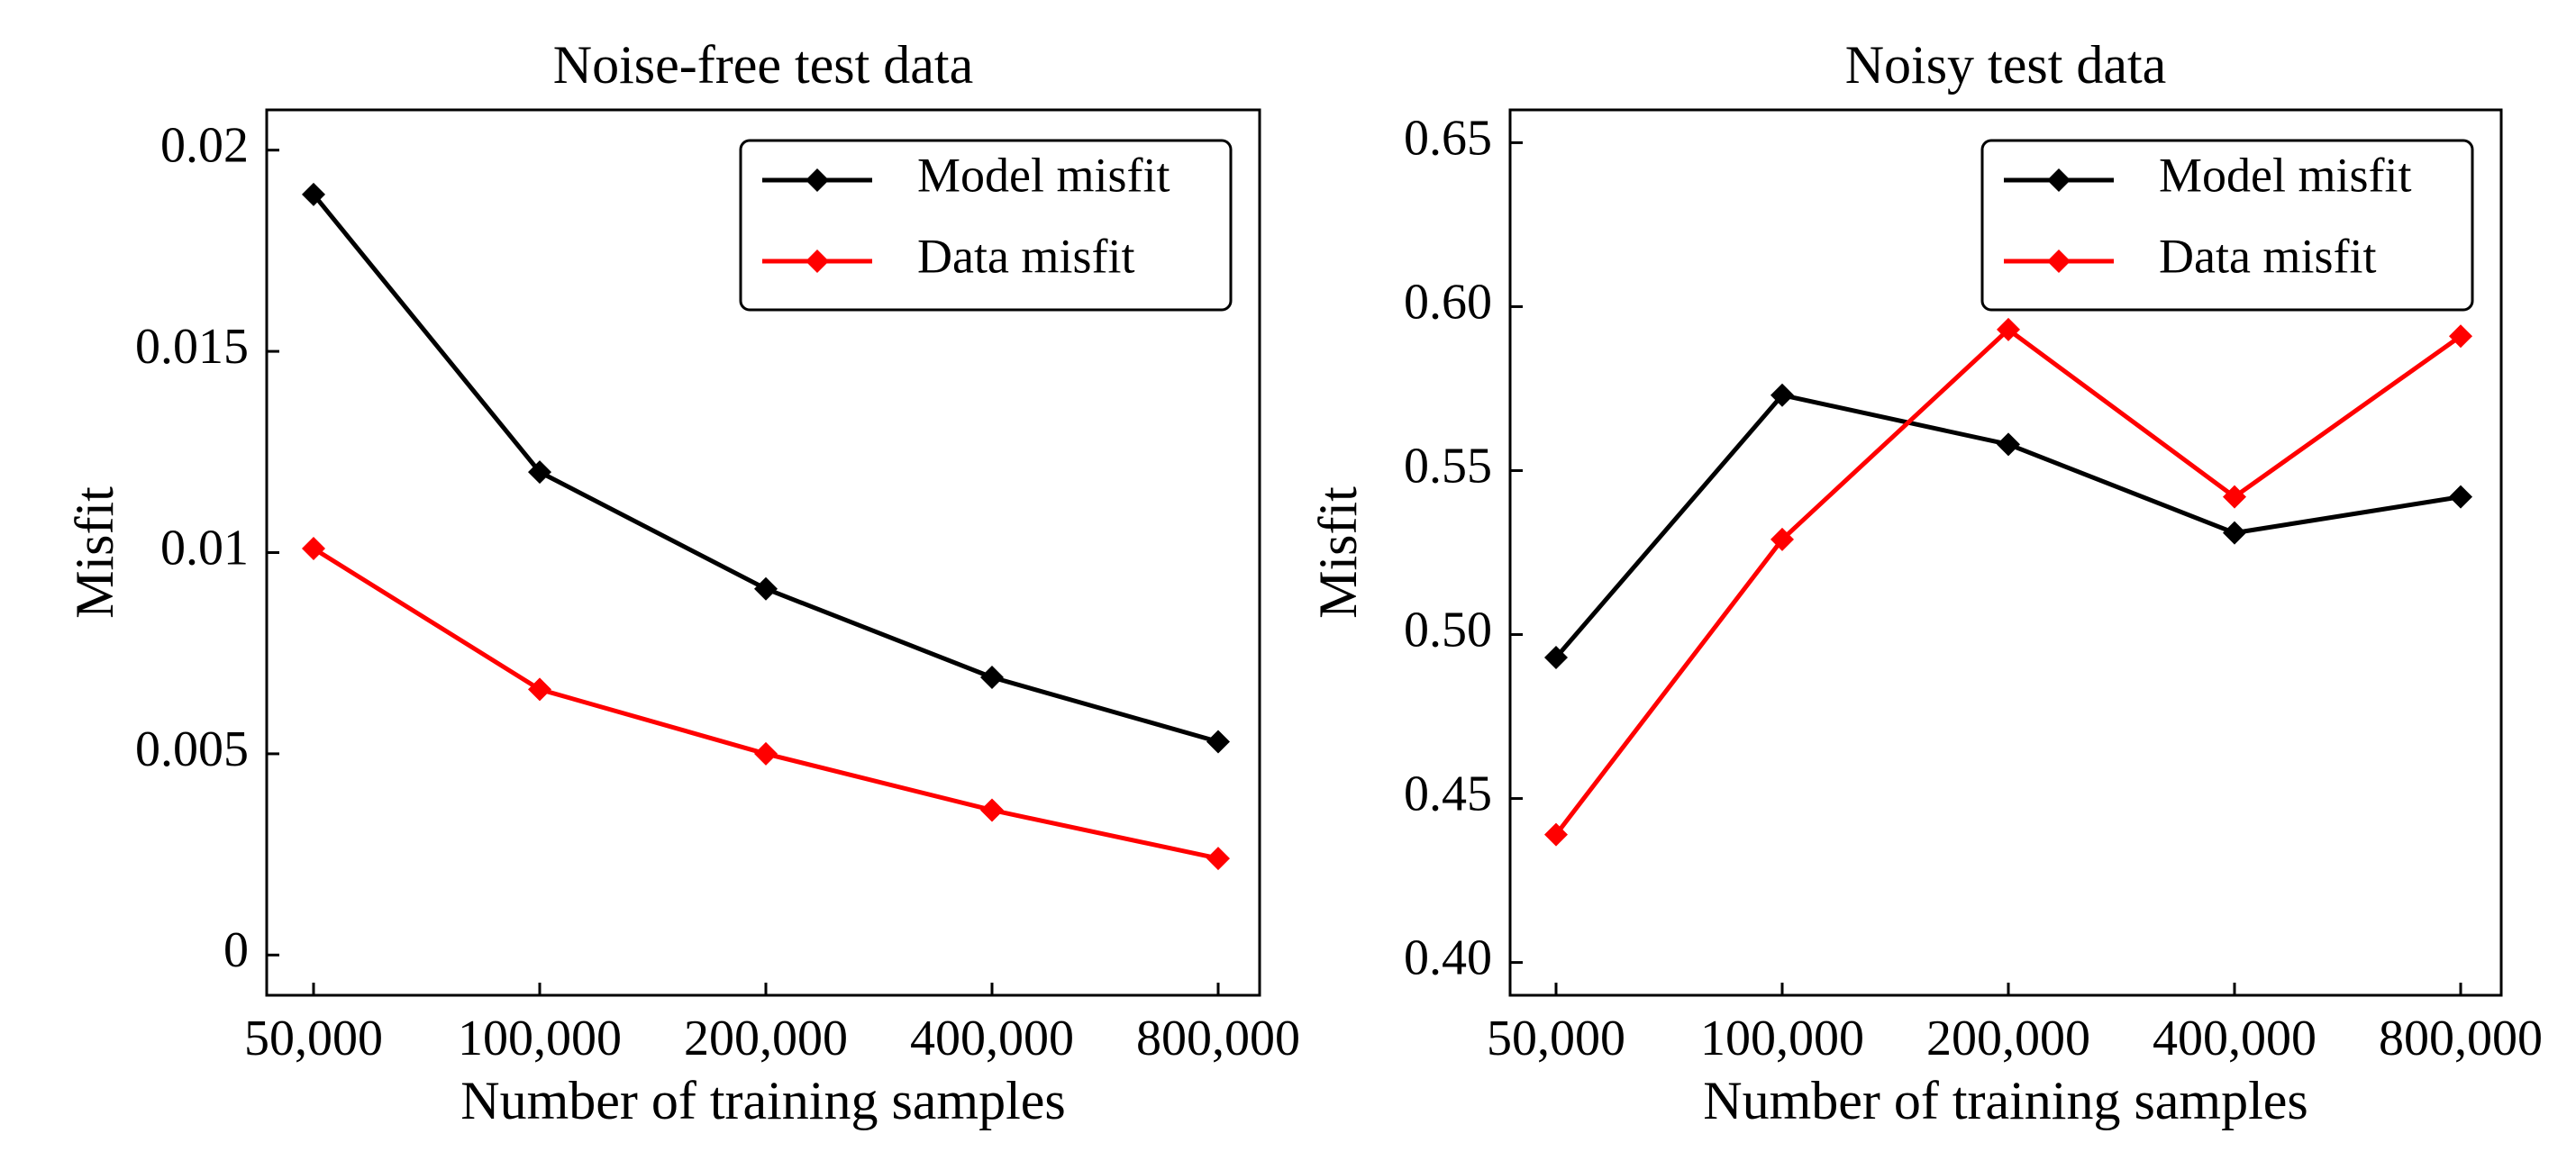 The width and height of the screenshot is (2576, 1170). I want to click on chart-title: Noisy test data, so click(2006, 65).